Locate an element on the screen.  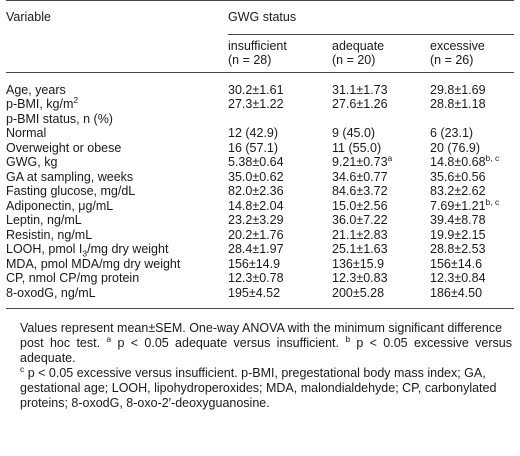
cell-value: 25.1±1.63 is located at coordinates (360, 249).